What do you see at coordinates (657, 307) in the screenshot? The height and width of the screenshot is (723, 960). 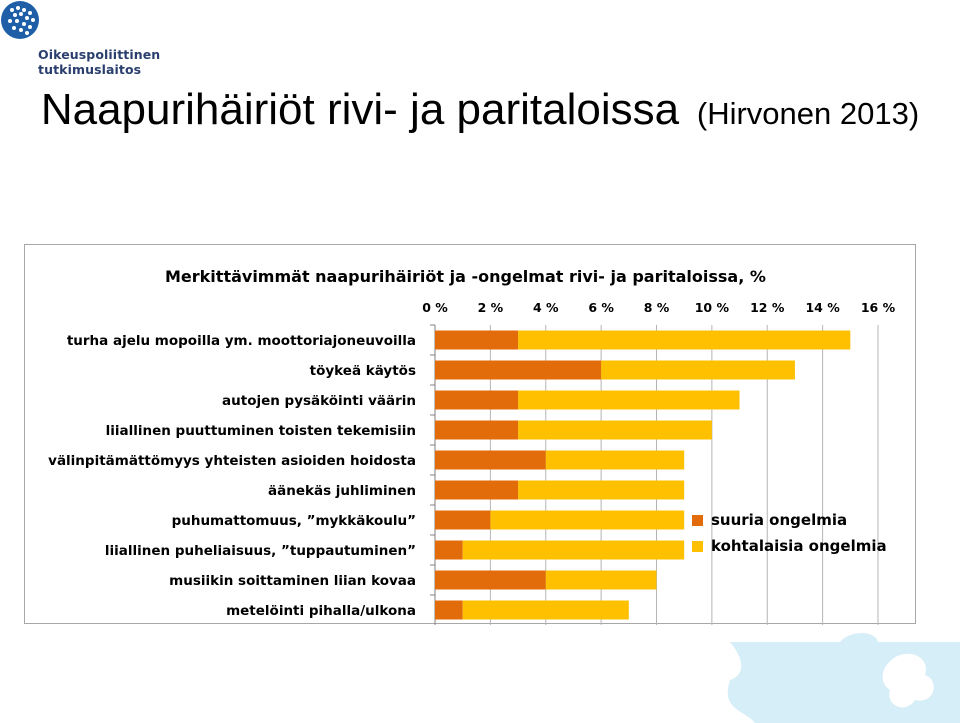 I see `x-tick-label: 8 %` at bounding box center [657, 307].